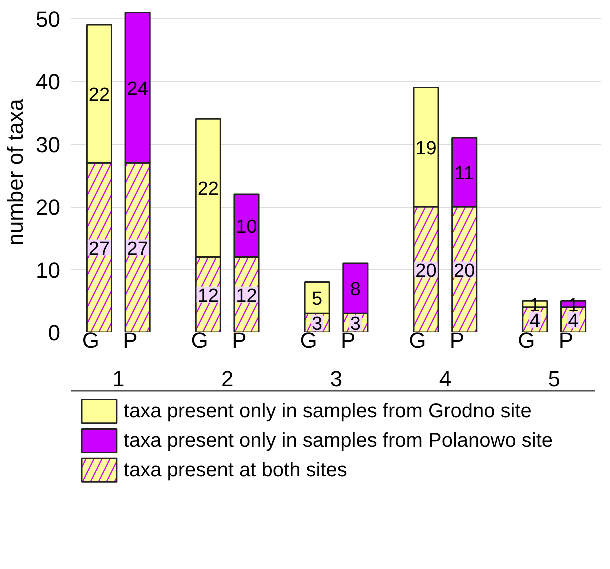 This screenshot has height=569, width=610. Describe the element at coordinates (138, 89) in the screenshot. I see `data-label: 24` at that location.